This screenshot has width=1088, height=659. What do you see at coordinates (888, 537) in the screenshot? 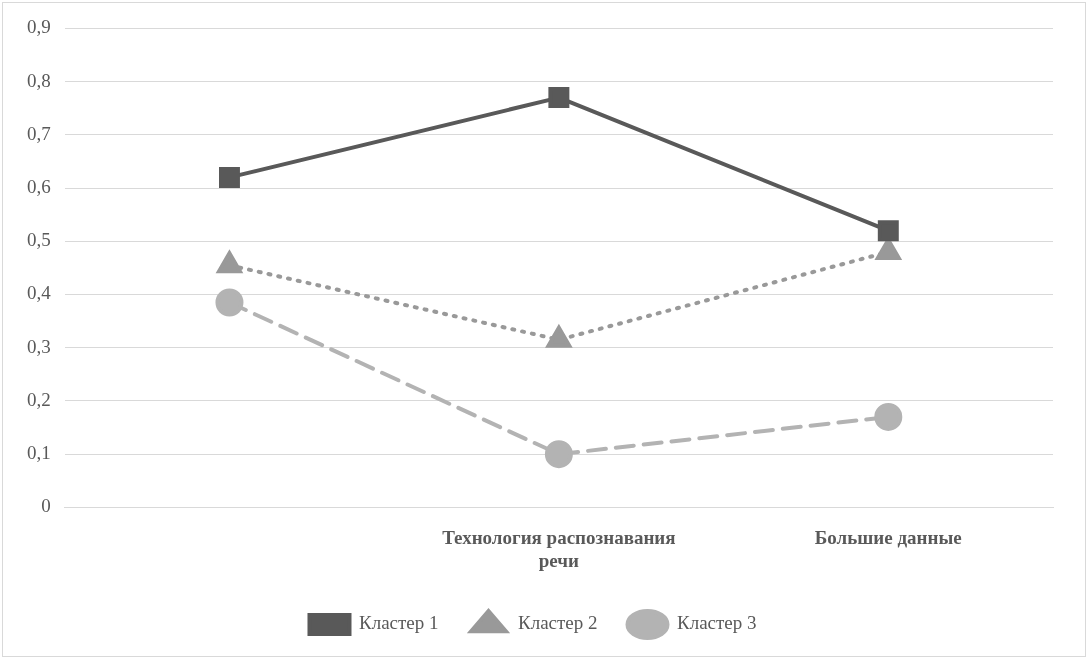
I see `x-tick-label: Большие данные` at bounding box center [888, 537].